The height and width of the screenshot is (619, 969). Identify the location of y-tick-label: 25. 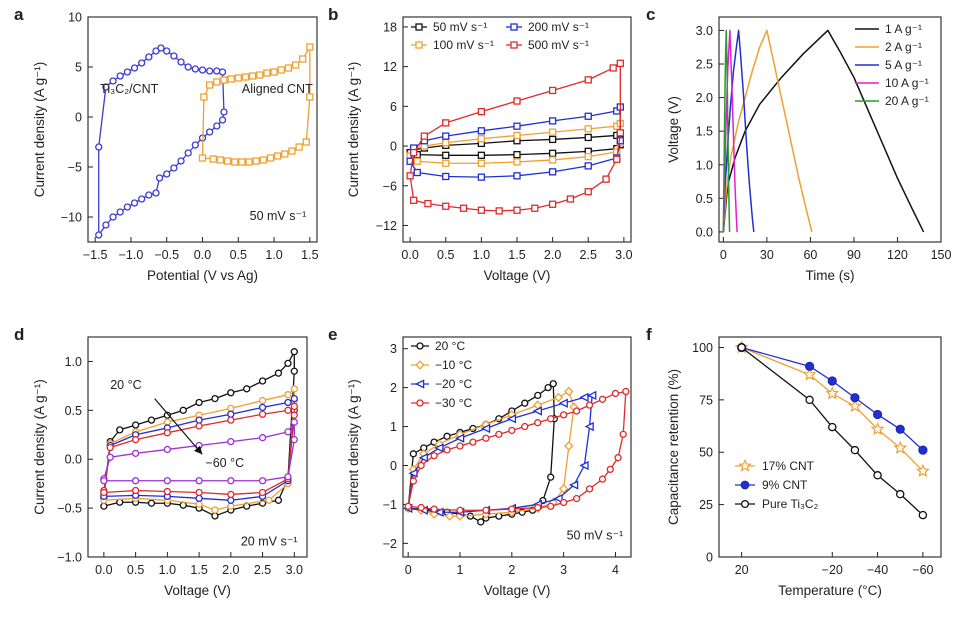
(706, 505).